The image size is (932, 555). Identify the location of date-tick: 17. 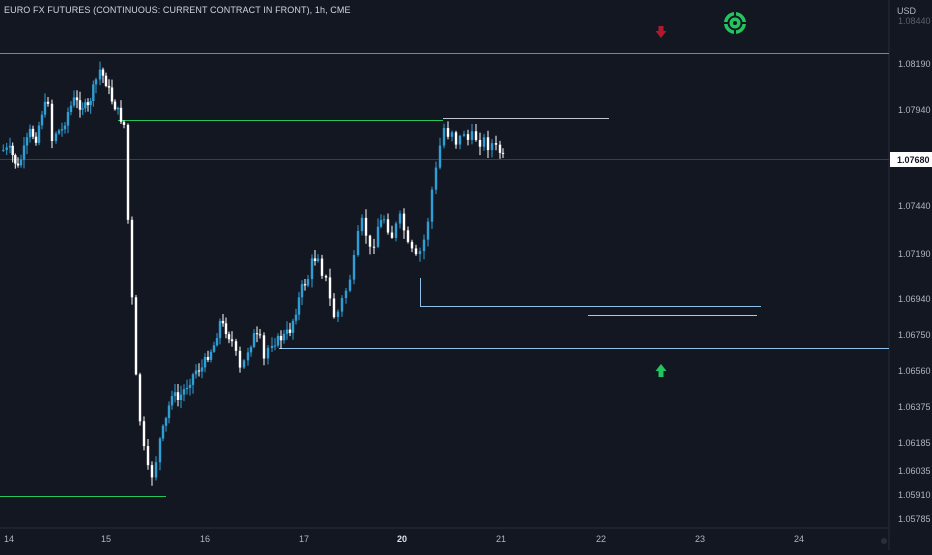
(304, 539).